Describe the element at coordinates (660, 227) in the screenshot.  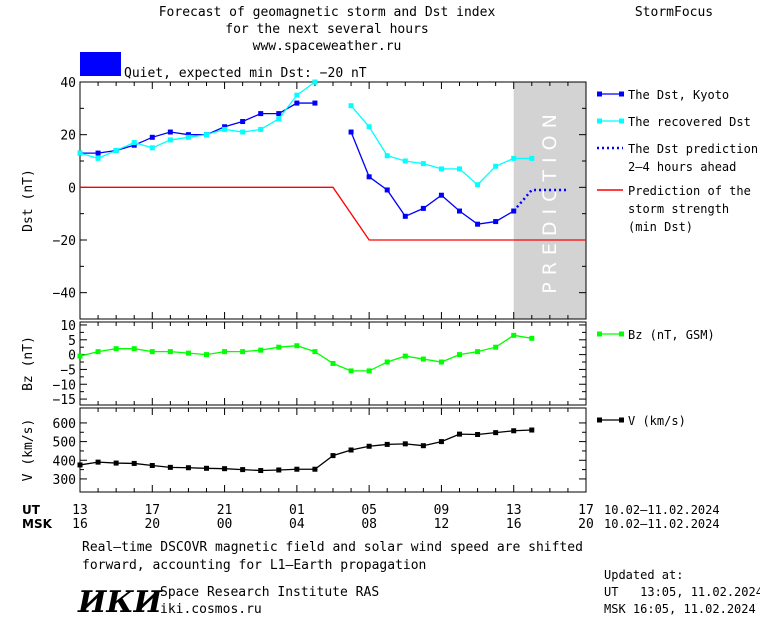
I see `legend-label: (min Dst)` at that location.